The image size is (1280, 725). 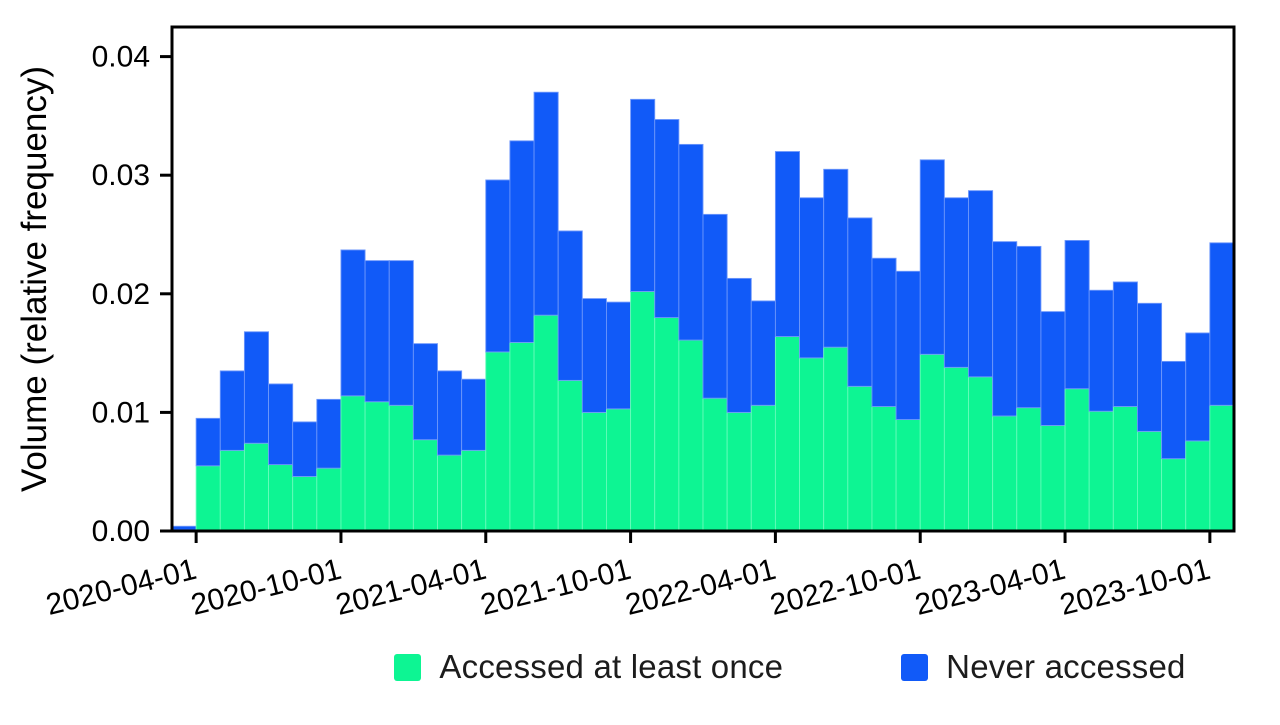 What do you see at coordinates (1135, 587) in the screenshot?
I see `x-tick-label: 2023-10-01` at bounding box center [1135, 587].